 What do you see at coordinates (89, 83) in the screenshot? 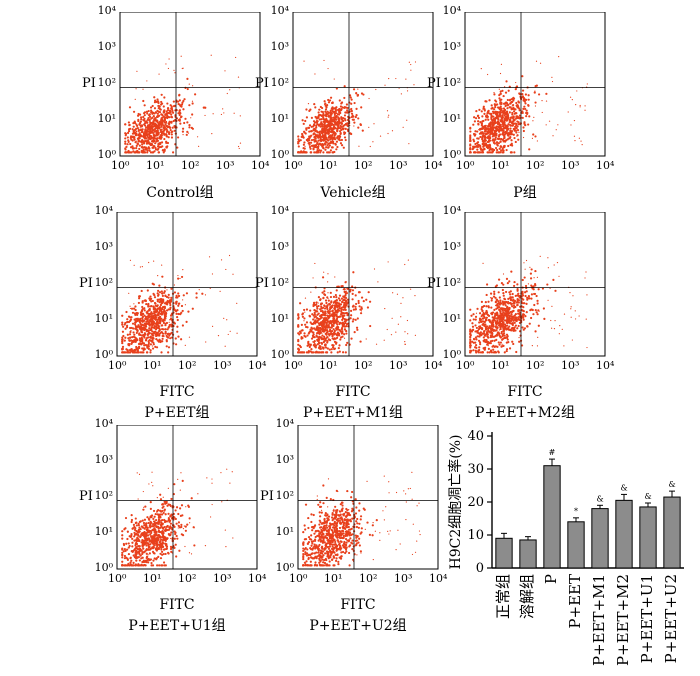
I see `y-axis-label: PI` at bounding box center [89, 83].